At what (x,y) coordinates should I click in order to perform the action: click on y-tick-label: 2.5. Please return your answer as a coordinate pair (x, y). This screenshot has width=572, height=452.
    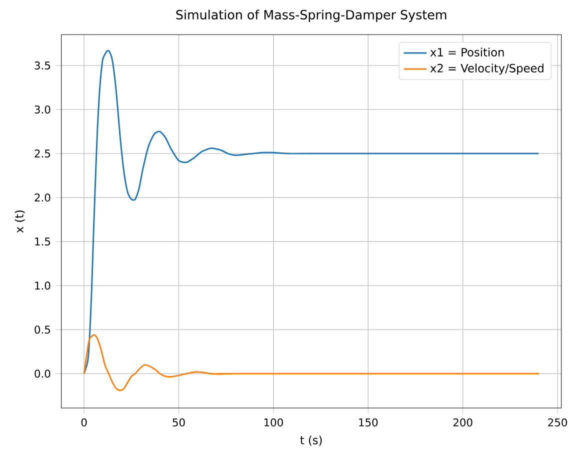
    Looking at the image, I should click on (42, 153).